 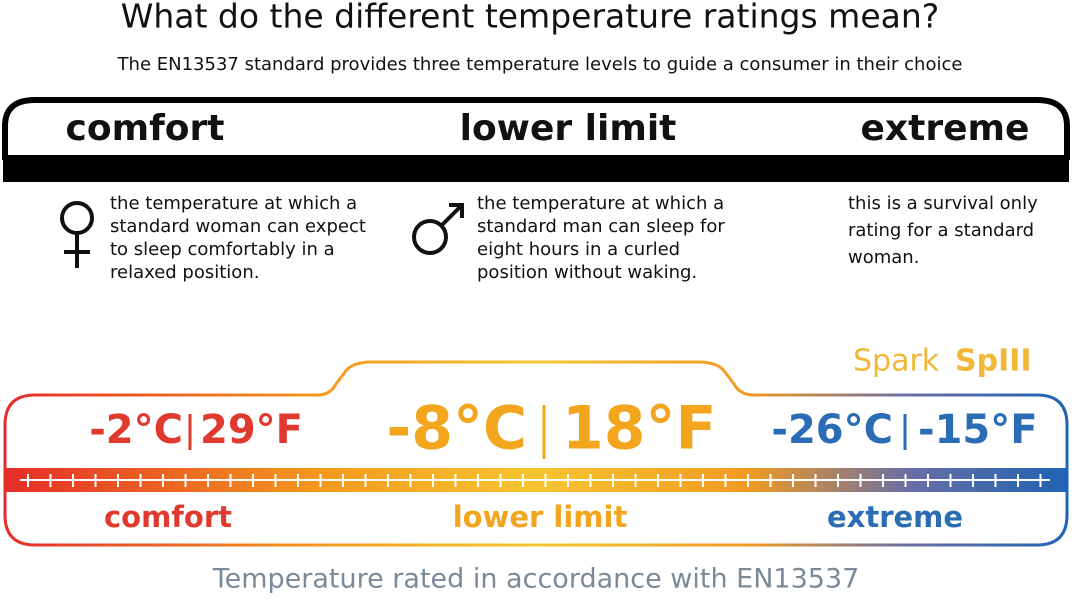 What do you see at coordinates (993, 361) in the screenshot?
I see `model: SpIII` at bounding box center [993, 361].